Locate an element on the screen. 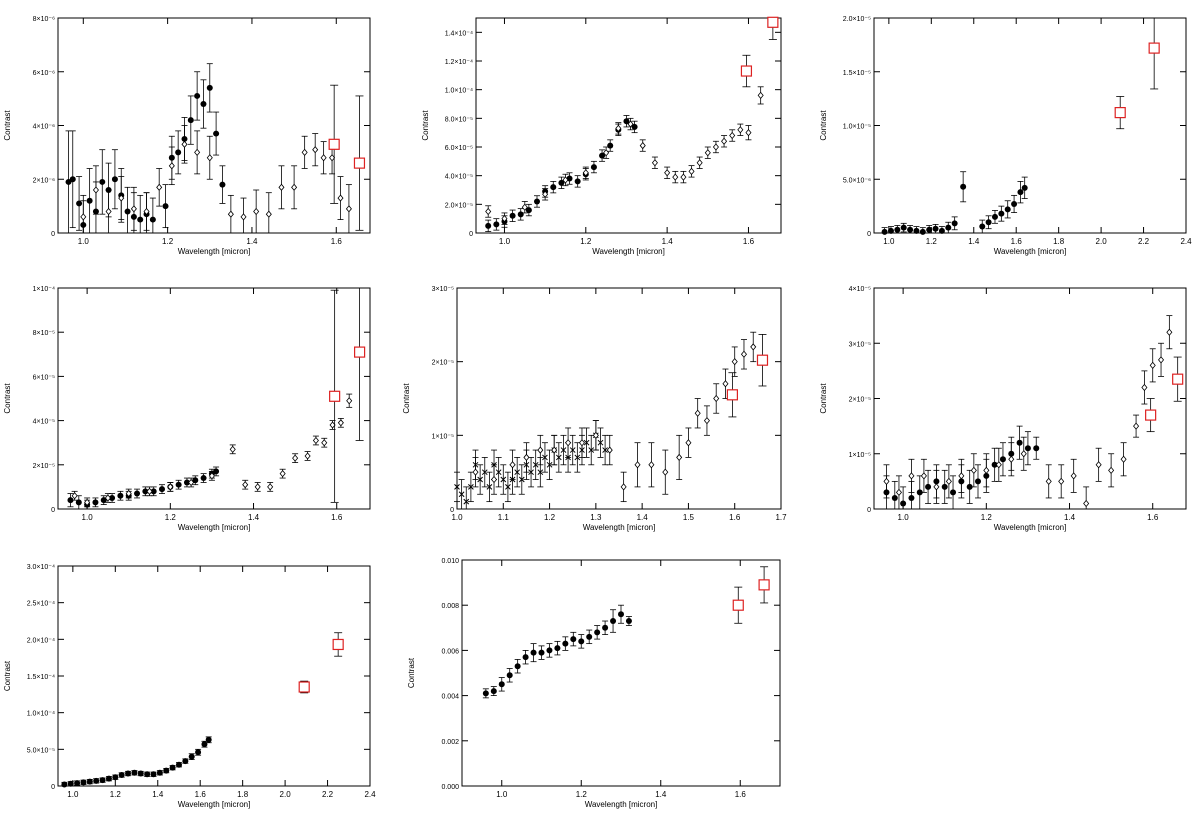  y-tick-label: 1×10⁻⁵ is located at coordinates (443, 436).